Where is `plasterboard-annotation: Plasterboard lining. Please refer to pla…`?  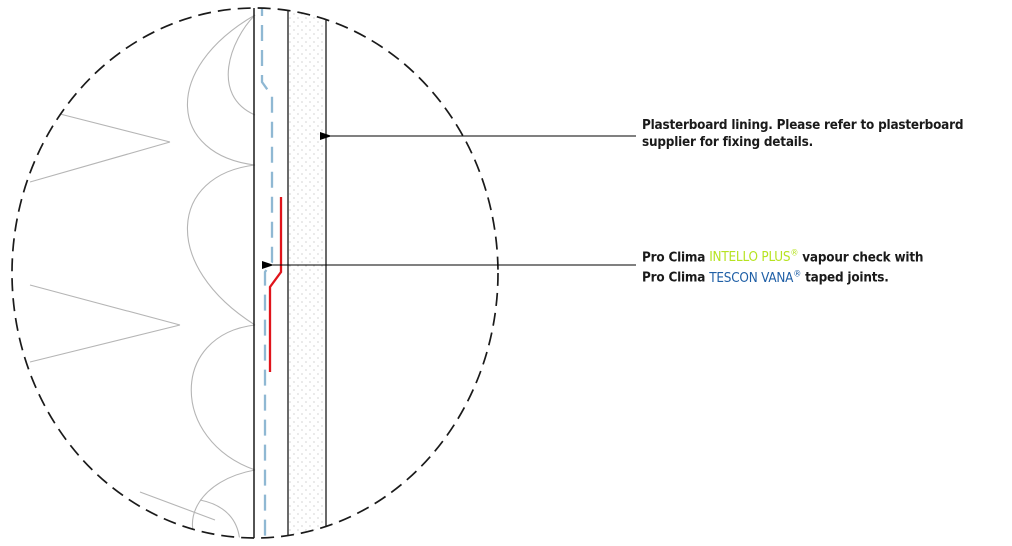
plasterboard-annotation: Plasterboard lining. Please refer to pla… is located at coordinates (802, 134).